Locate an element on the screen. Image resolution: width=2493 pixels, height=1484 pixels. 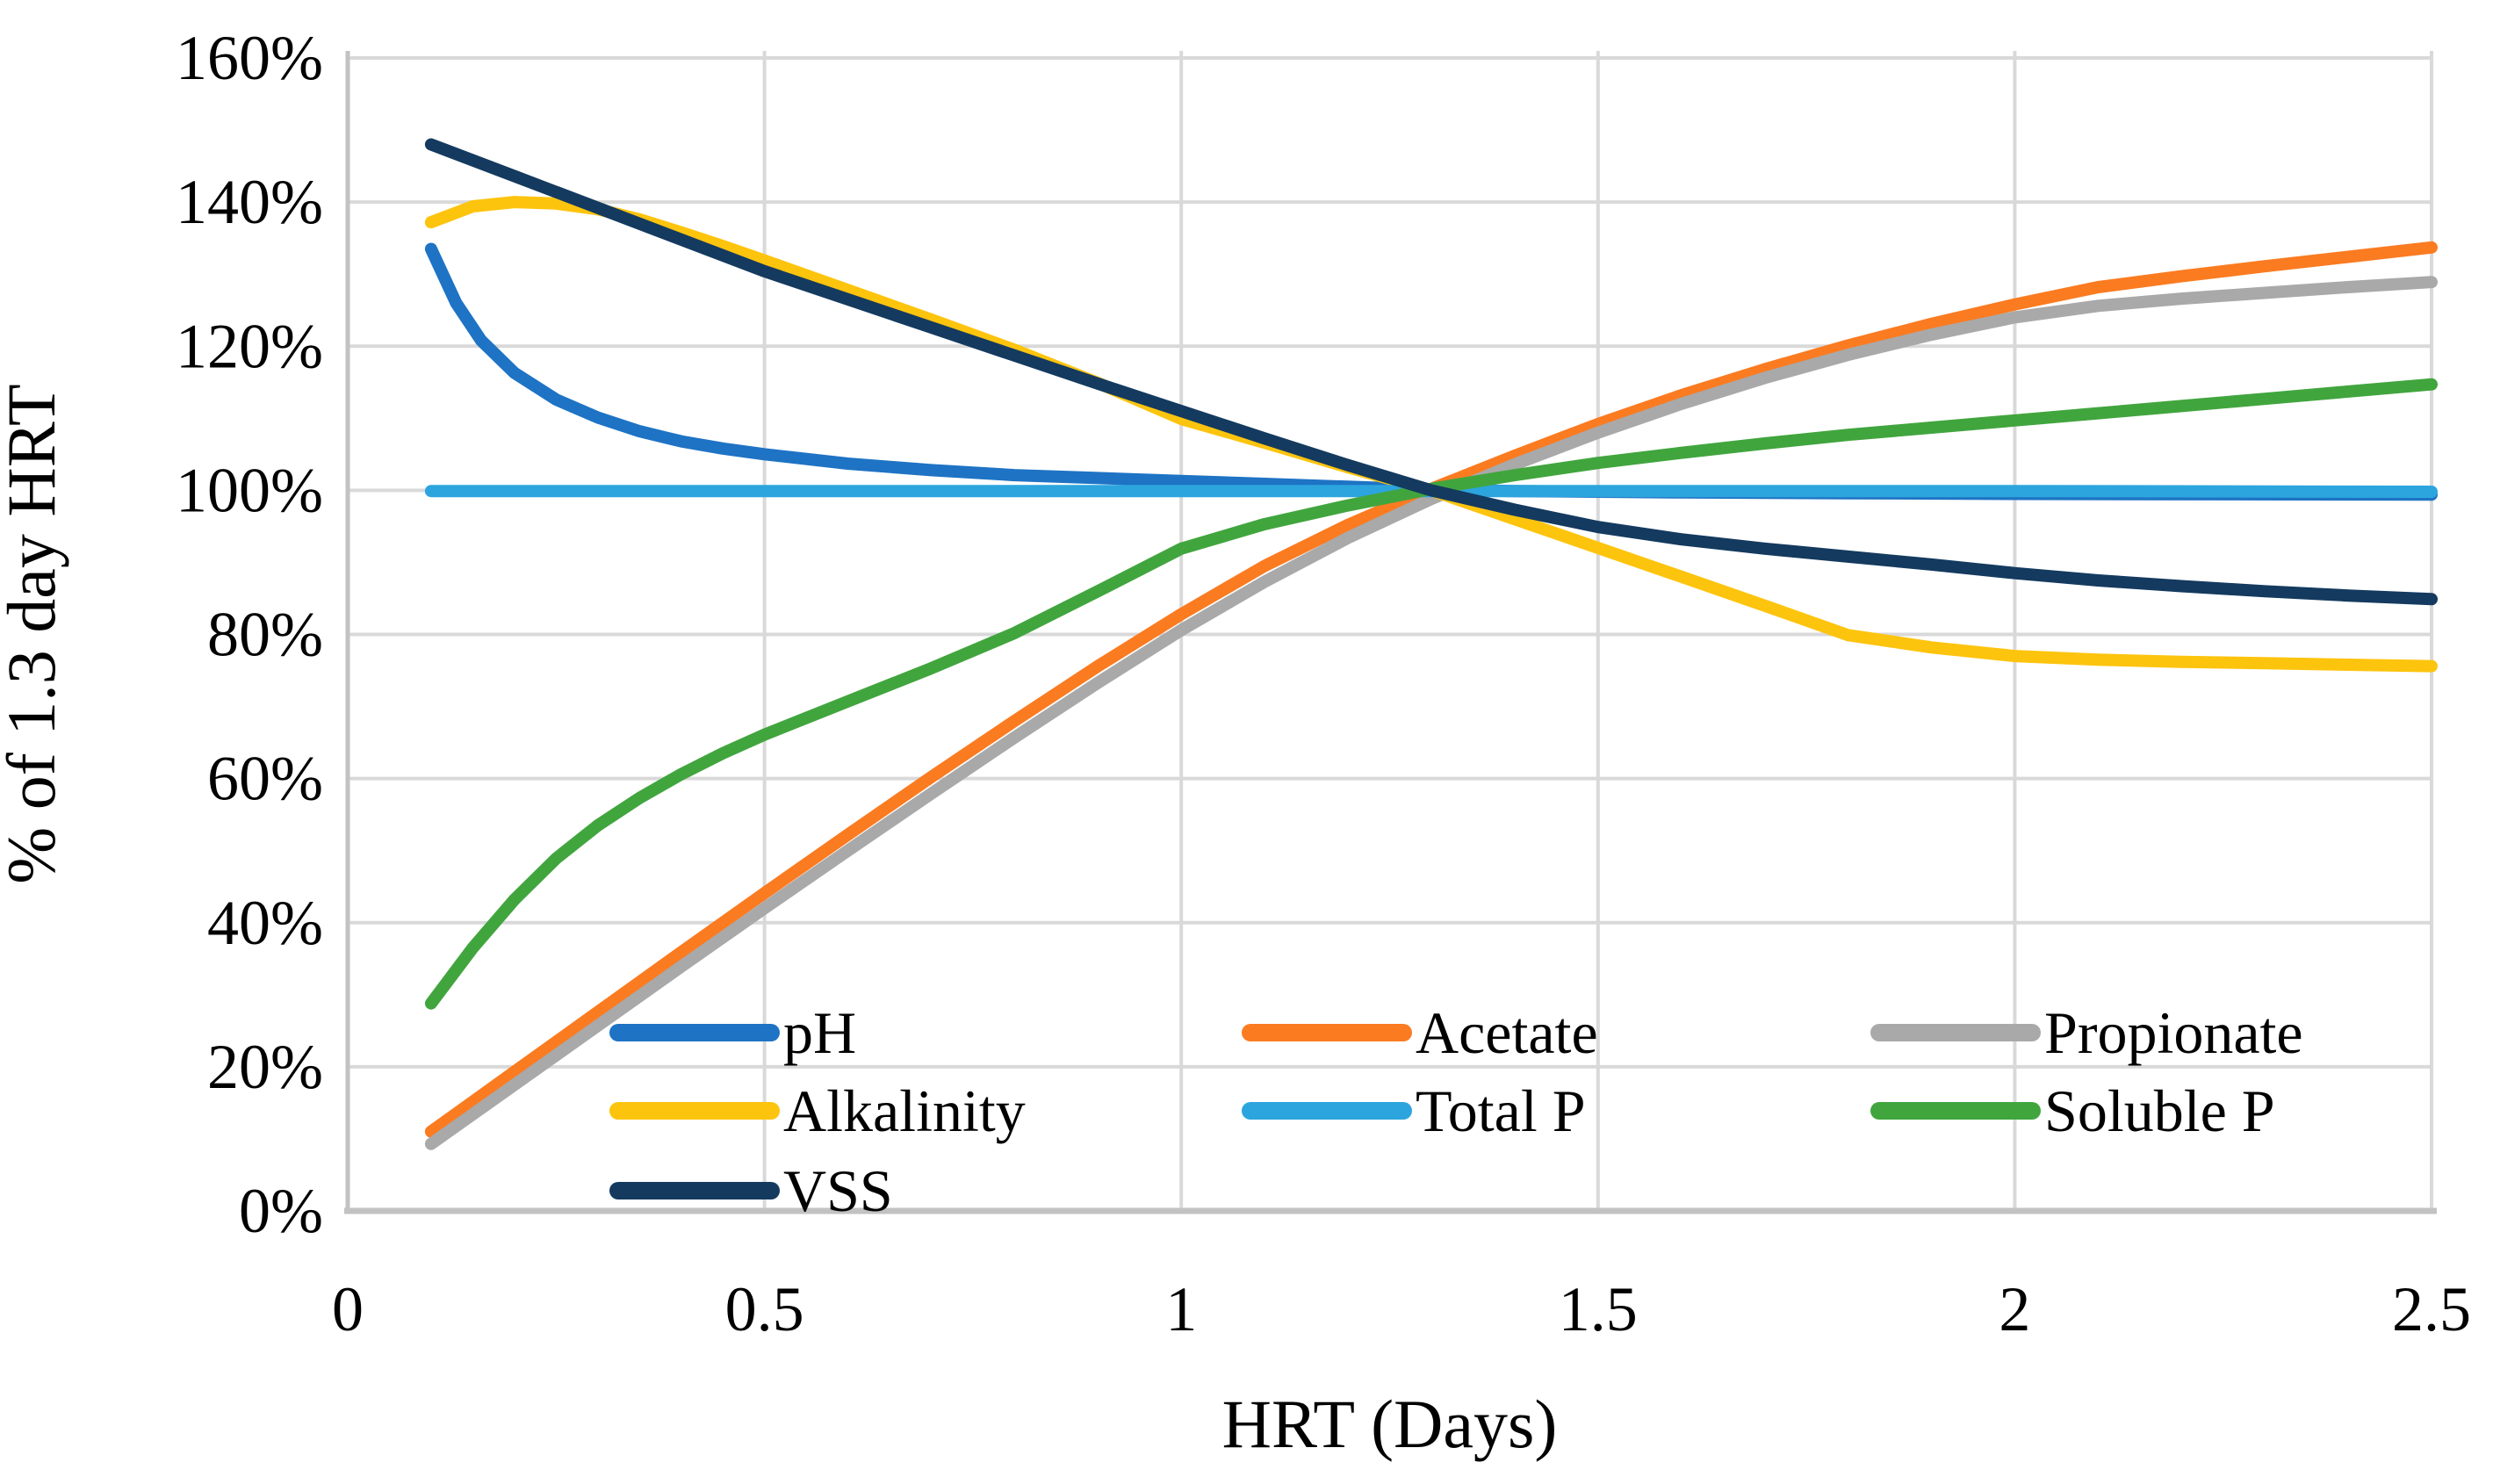
legend-label-acetate: Acetate is located at coordinates (1507, 1032).